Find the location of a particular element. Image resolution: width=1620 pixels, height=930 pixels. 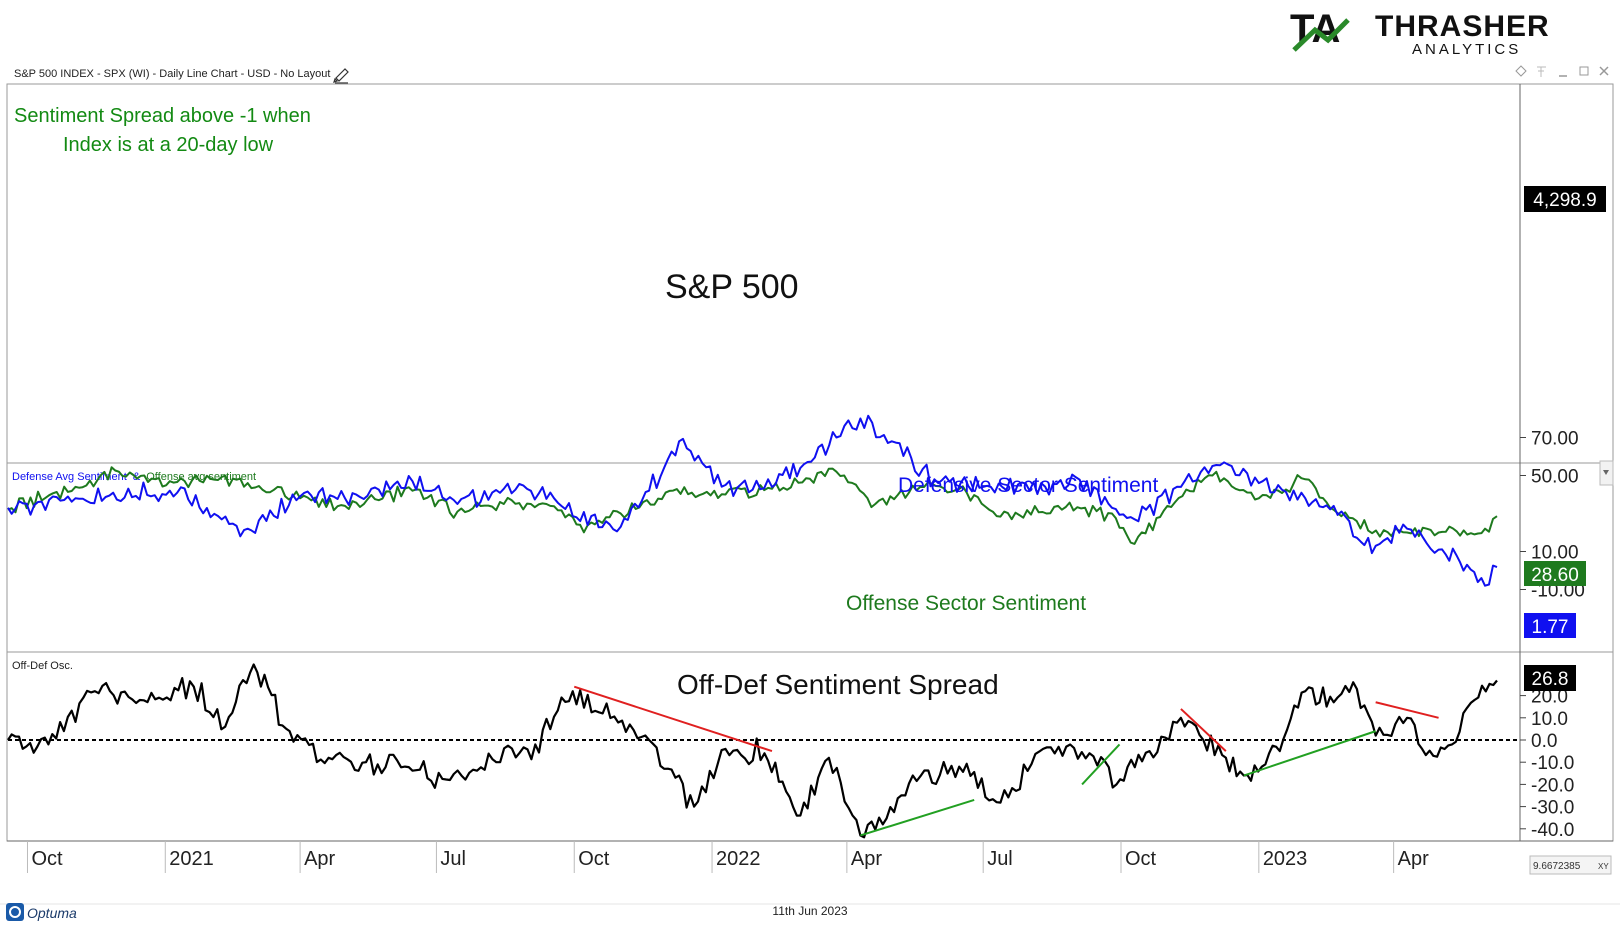

defensive-label: Defensive Sector Sentiment is located at coordinates (1028, 485).